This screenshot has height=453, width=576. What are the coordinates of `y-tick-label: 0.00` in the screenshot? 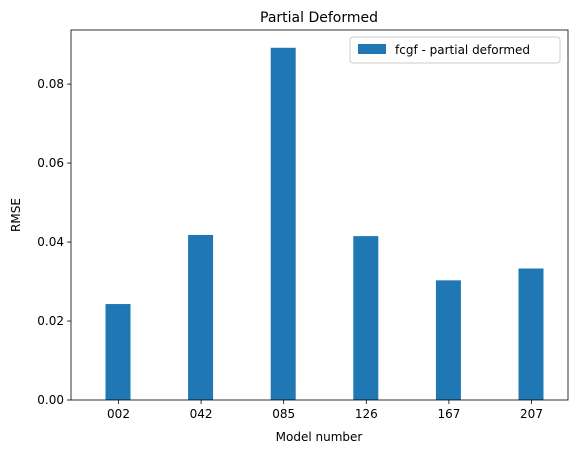 It's located at (50, 400).